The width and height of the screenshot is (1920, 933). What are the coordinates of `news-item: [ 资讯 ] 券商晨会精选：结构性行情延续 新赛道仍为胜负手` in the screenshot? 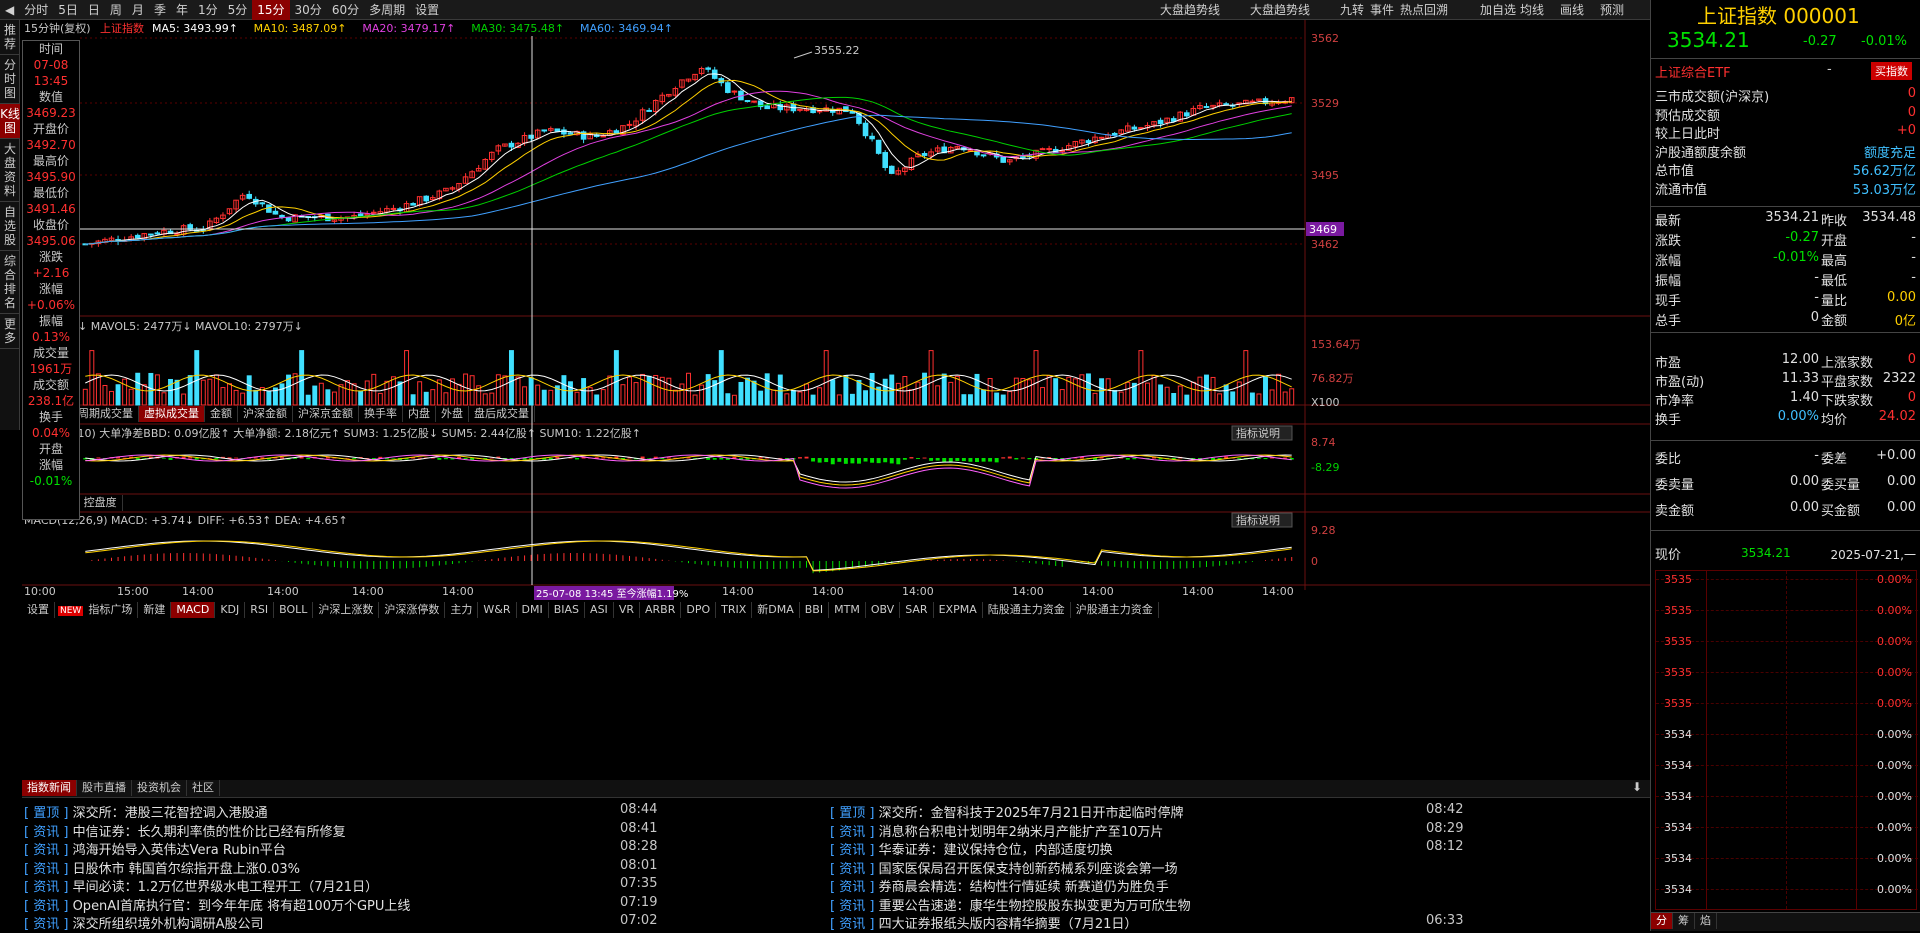 It's located at (1140, 886).